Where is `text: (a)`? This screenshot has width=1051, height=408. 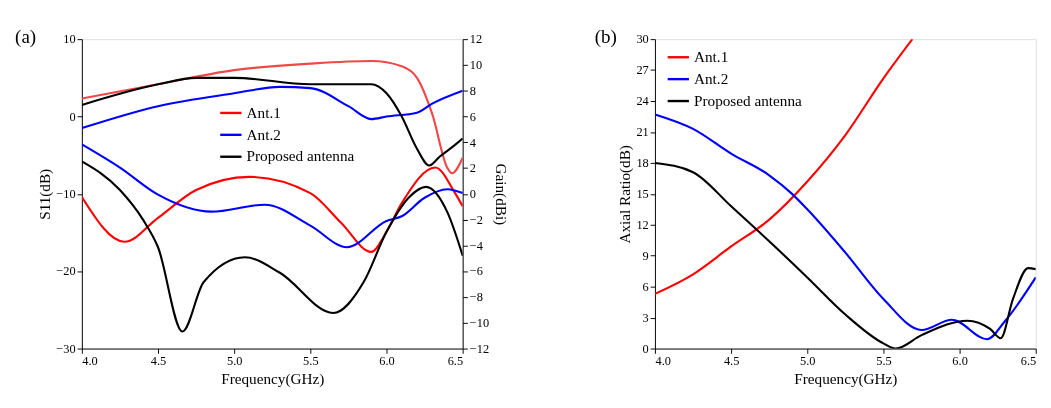 text: (a) is located at coordinates (26, 36).